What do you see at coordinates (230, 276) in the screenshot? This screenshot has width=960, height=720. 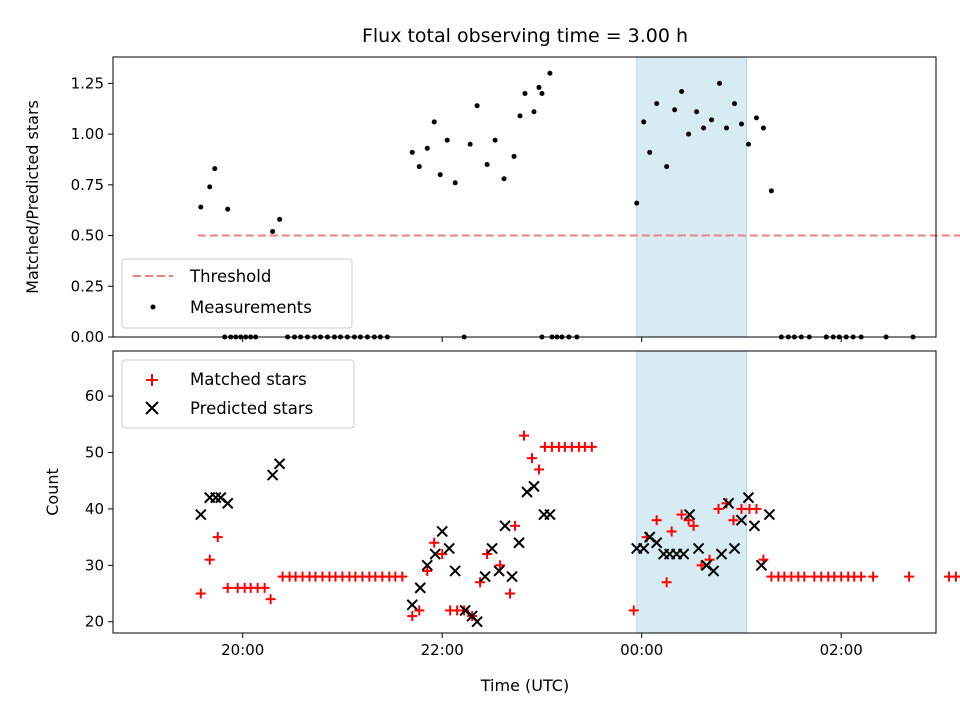 I see `threshold-legend-label: Threshold` at bounding box center [230, 276].